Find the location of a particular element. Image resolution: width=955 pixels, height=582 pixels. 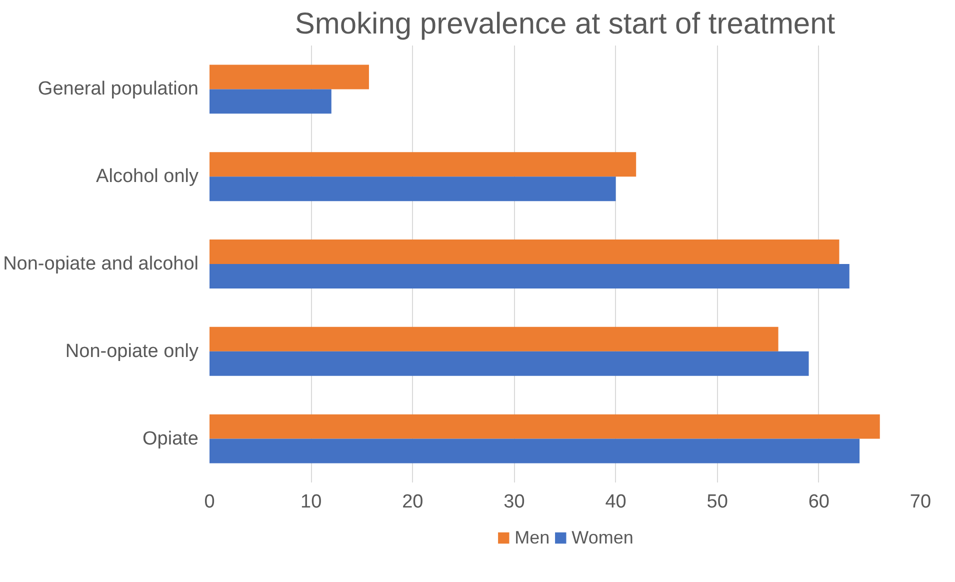

y-tick-label: Alcohol only is located at coordinates (147, 177).